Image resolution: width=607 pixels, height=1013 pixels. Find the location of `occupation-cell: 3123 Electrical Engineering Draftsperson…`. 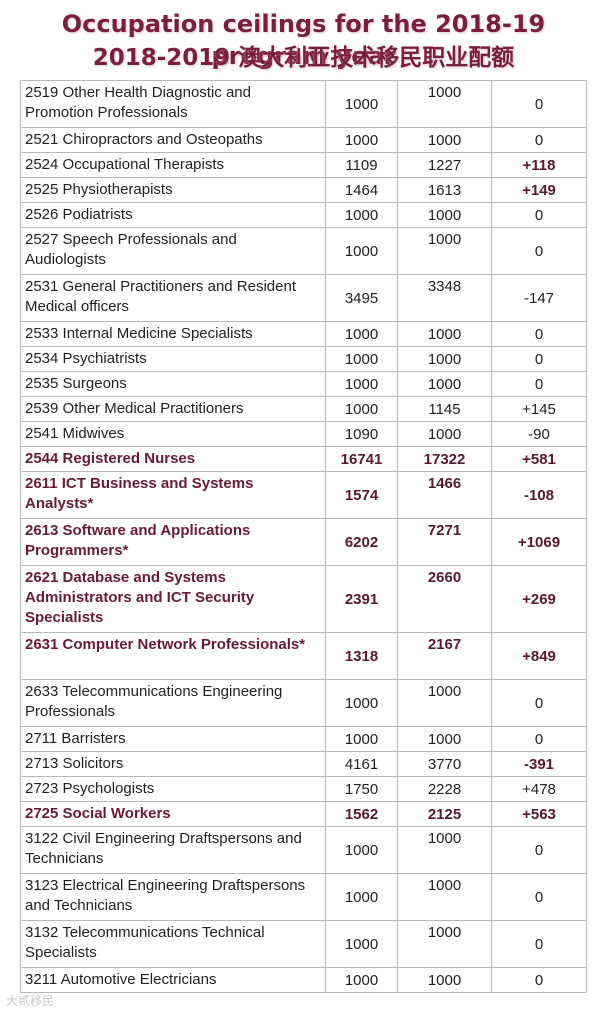

occupation-cell: 3123 Electrical Engineering Draftsperson… is located at coordinates (173, 897).